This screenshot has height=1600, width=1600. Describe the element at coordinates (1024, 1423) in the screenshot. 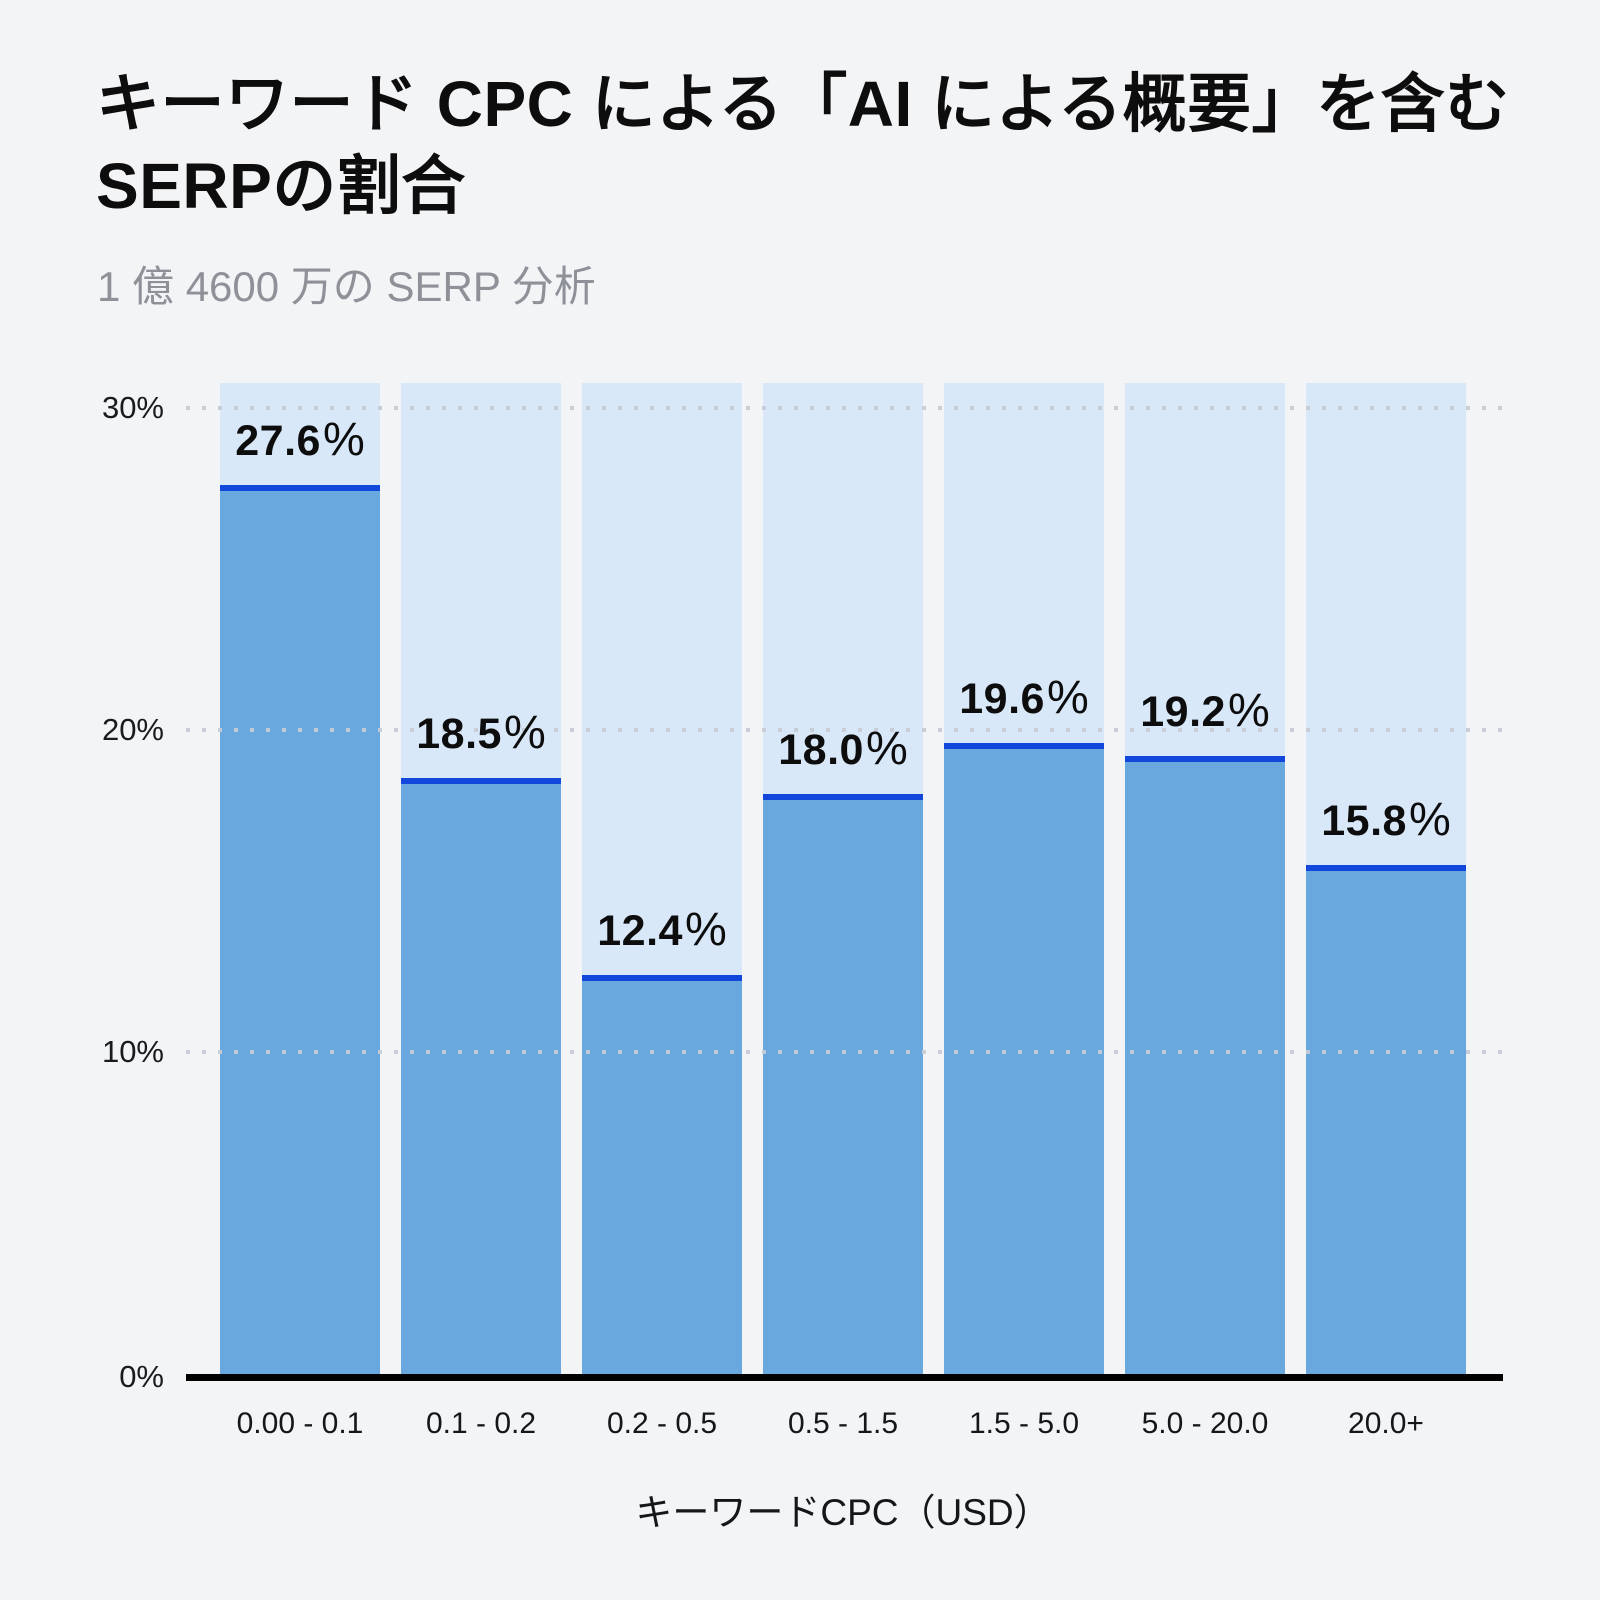

I see `x-axis-category-label: 1.5 - 5.0` at that location.